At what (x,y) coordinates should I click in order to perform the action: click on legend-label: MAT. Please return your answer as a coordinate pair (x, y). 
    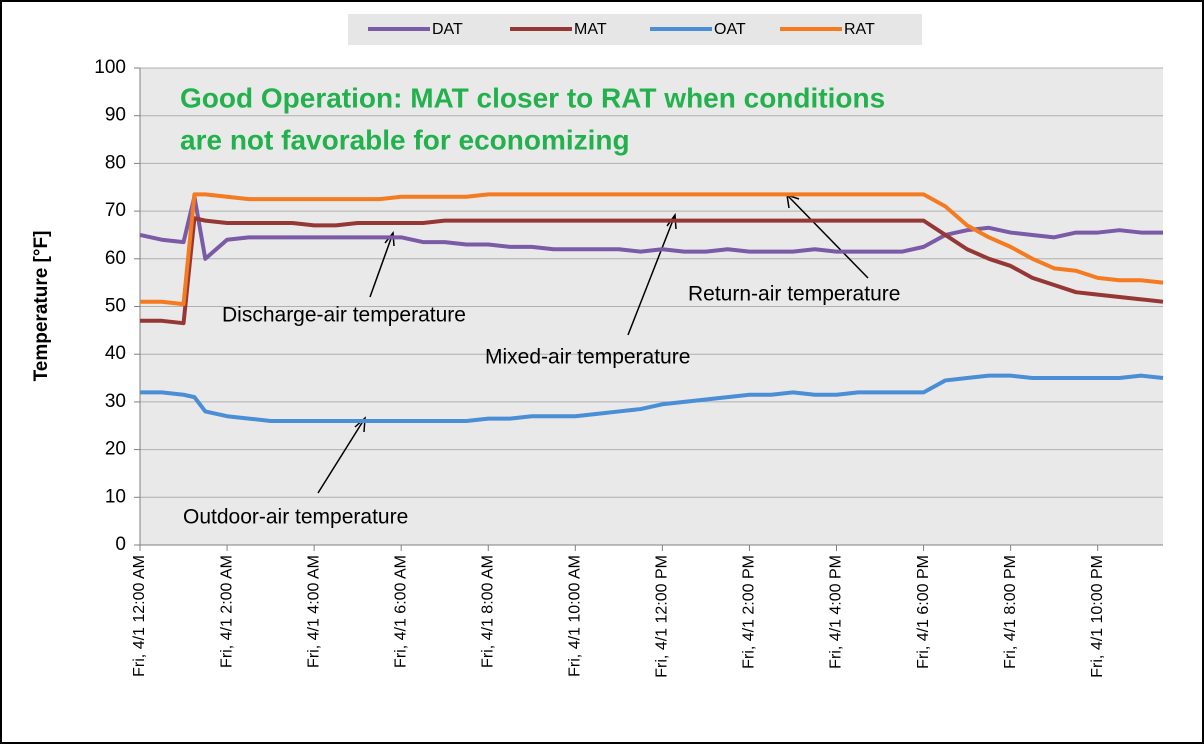
    Looking at the image, I should click on (590, 29).